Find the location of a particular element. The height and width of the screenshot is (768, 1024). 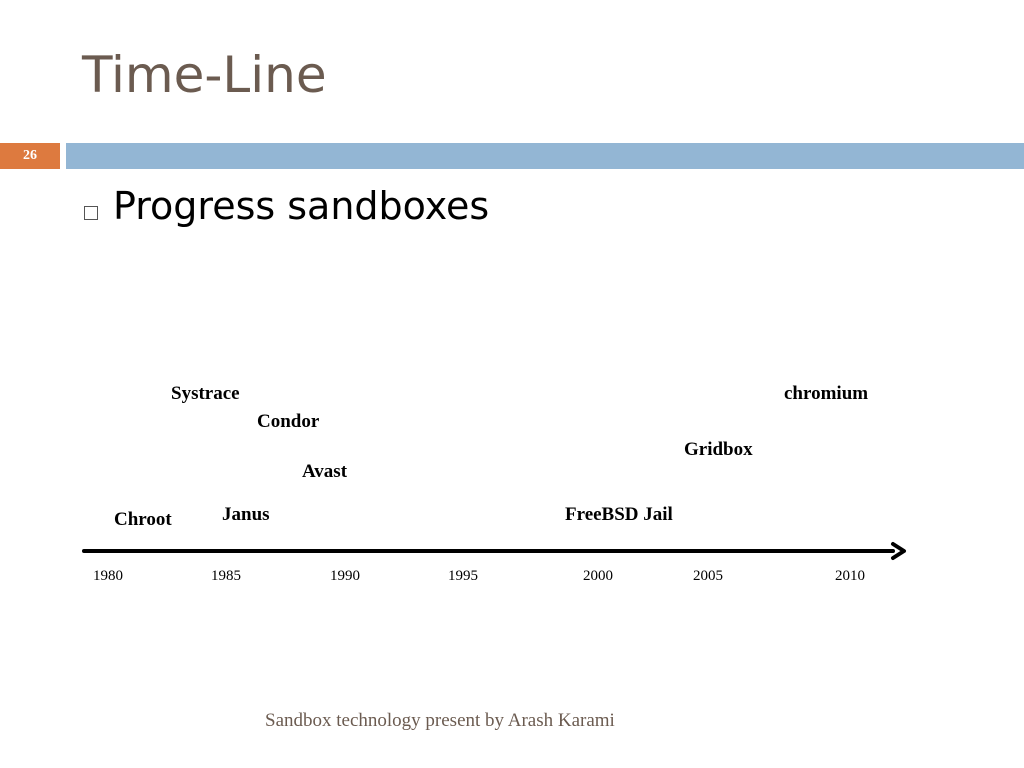

event-gridbox: Gridbox is located at coordinates (718, 449).